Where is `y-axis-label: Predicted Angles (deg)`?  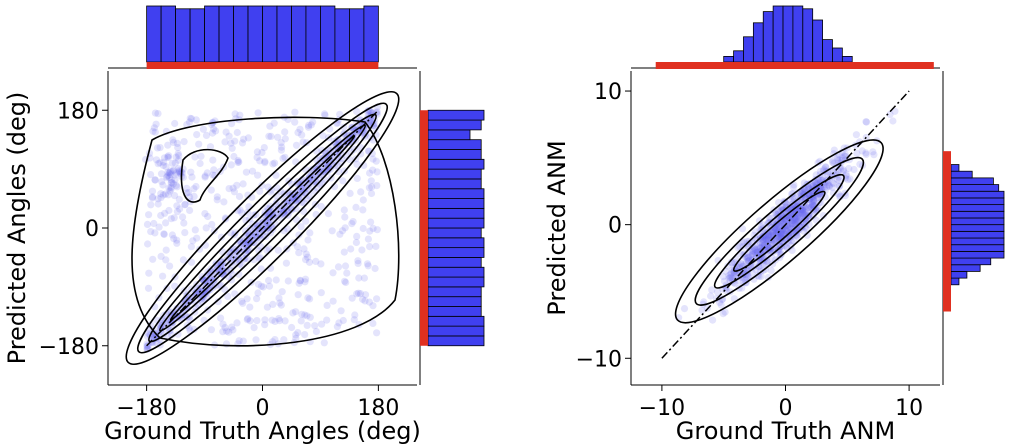
y-axis-label: Predicted Angles (deg) is located at coordinates (17, 228).